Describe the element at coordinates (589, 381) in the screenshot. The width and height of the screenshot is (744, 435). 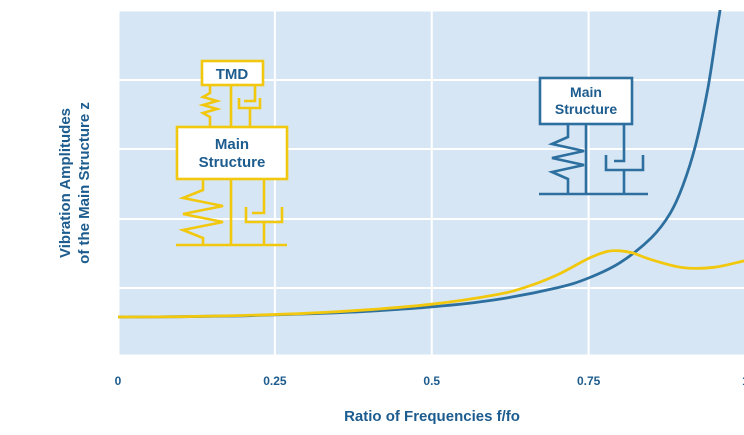
I see `x-tick-label: 0.75` at that location.